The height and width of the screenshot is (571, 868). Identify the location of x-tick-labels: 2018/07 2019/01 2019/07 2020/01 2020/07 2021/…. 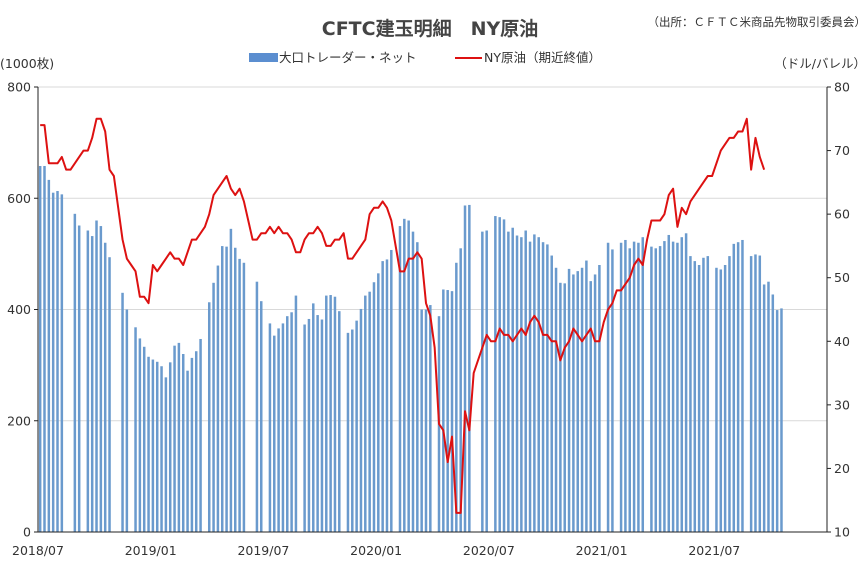
(376, 550).